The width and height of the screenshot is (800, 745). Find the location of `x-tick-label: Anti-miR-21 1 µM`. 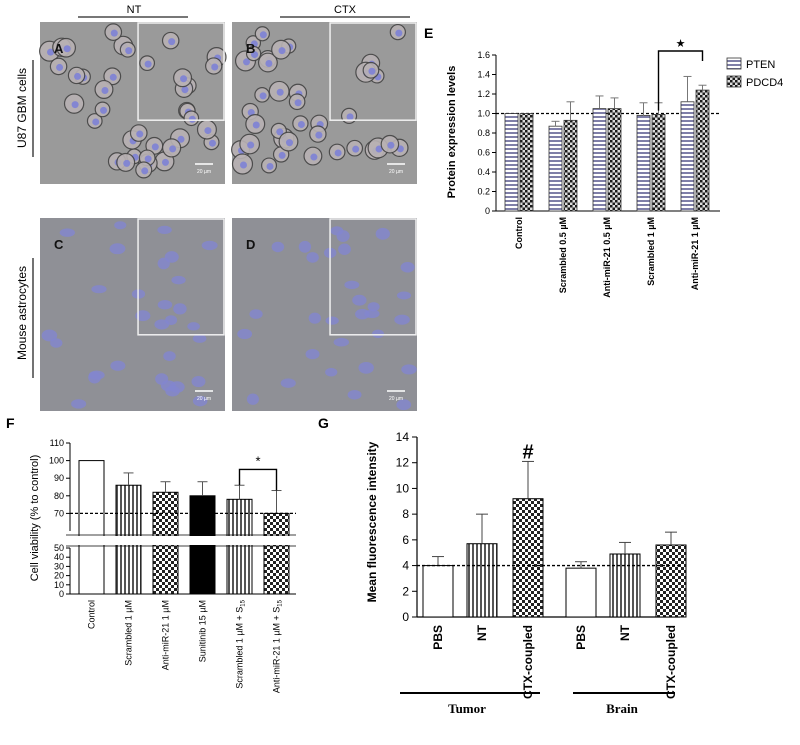

x-tick-label: Anti-miR-21 1 µM is located at coordinates (695, 253).